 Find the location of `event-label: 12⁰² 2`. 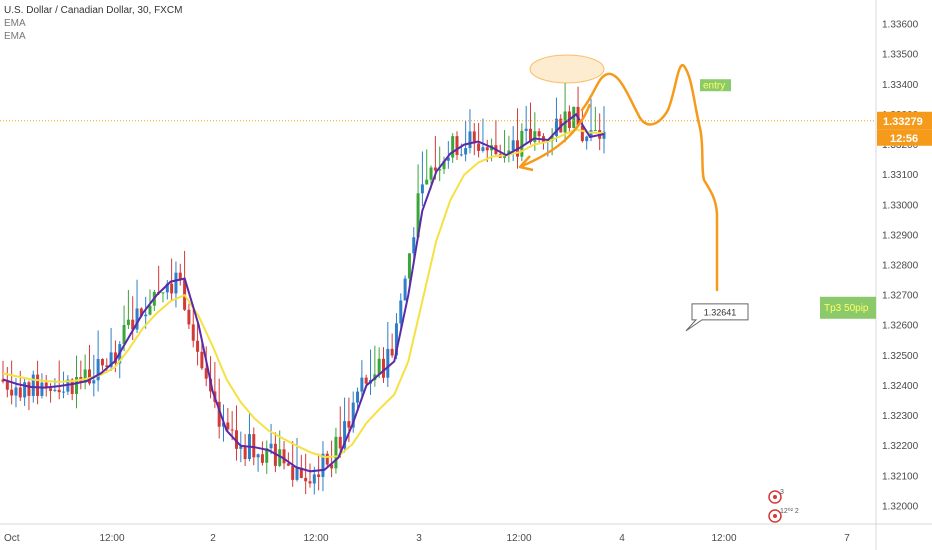

event-label: 12⁰² 2 is located at coordinates (789, 511).